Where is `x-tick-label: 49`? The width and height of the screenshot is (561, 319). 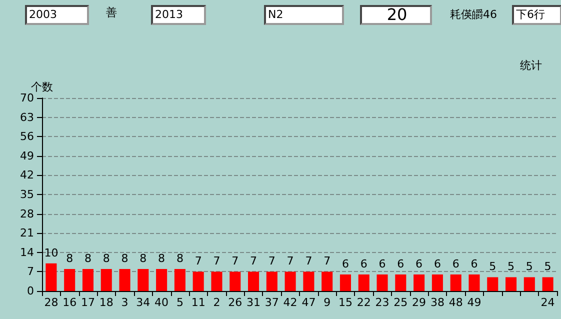 x-tick-label: 49 is located at coordinates (474, 302).